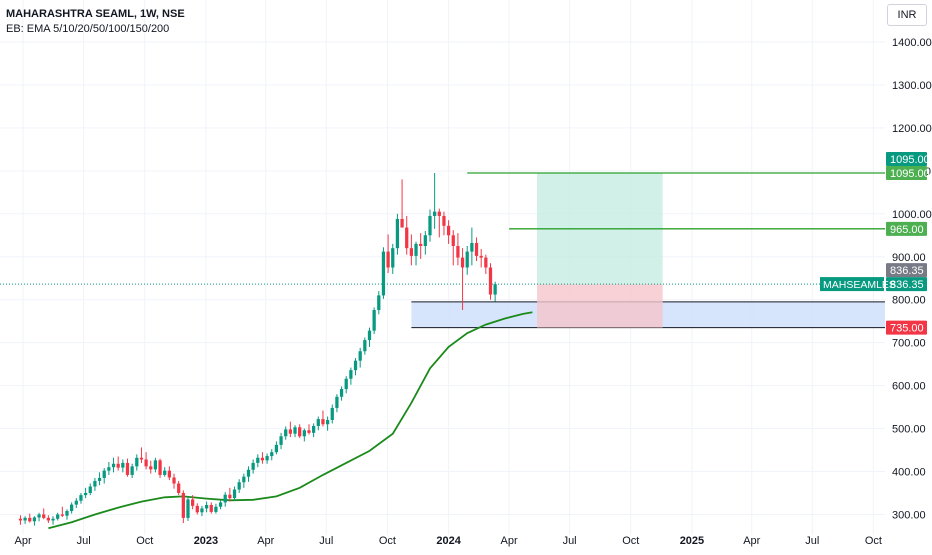  Describe the element at coordinates (909, 258) in the screenshot. I see `price-tick-label: 900.00` at that location.